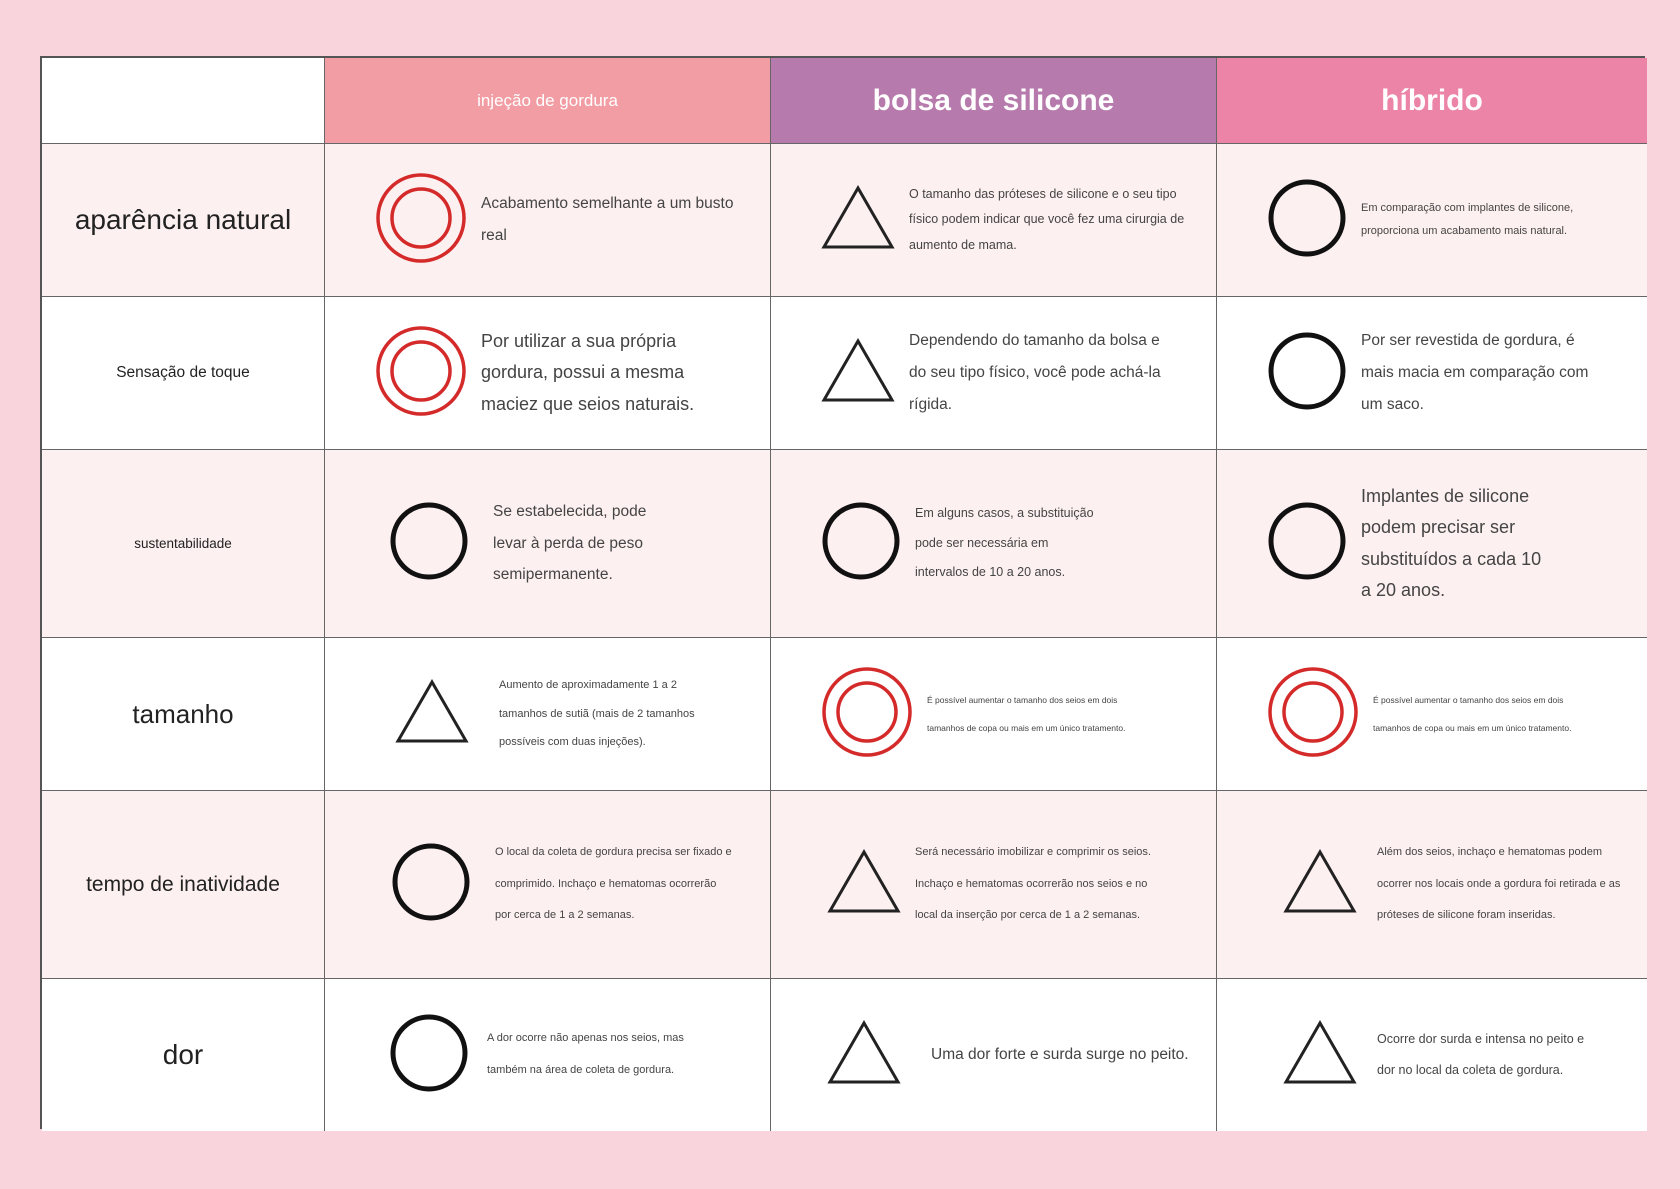 The height and width of the screenshot is (1189, 1680). Describe the element at coordinates (1432, 101) in the screenshot. I see `header-hybrid: híbrido` at that location.